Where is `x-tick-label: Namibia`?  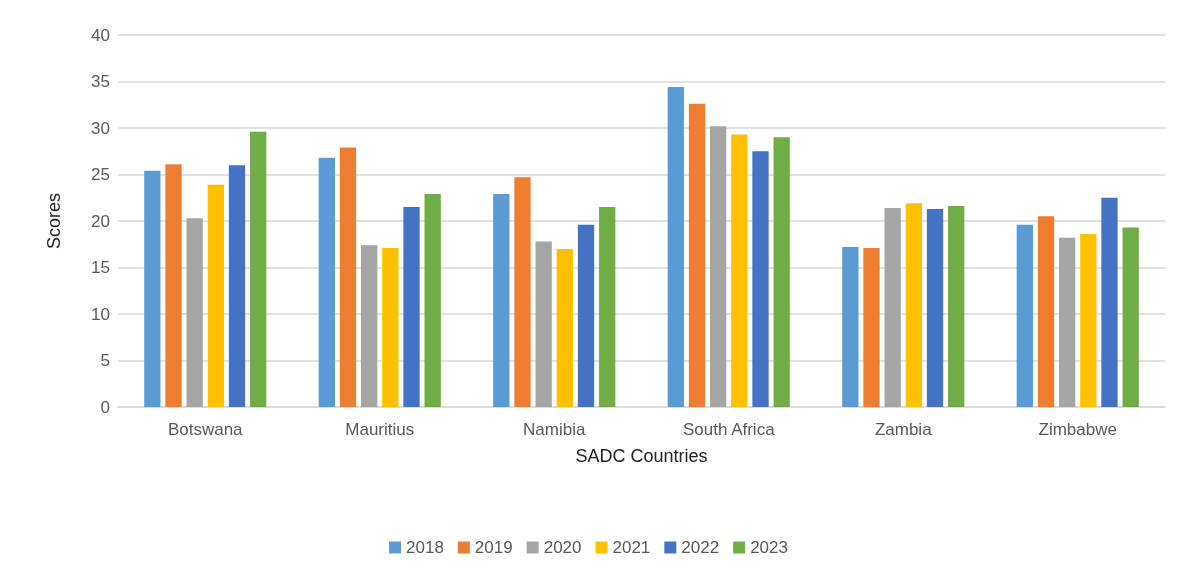
x-tick-label: Namibia is located at coordinates (554, 429).